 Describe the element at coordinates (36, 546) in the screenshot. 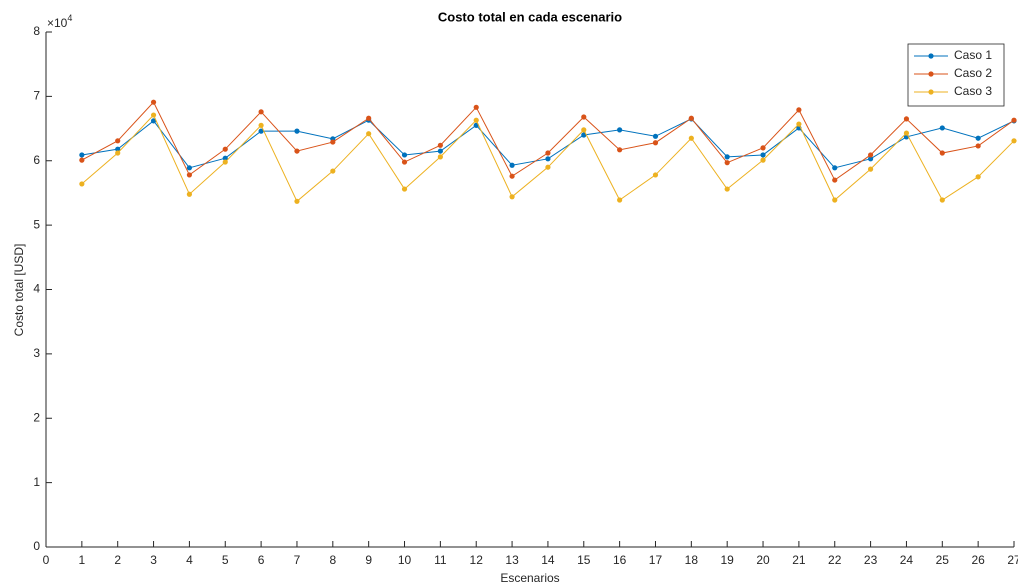

I see `y-tick-label: 0` at that location.